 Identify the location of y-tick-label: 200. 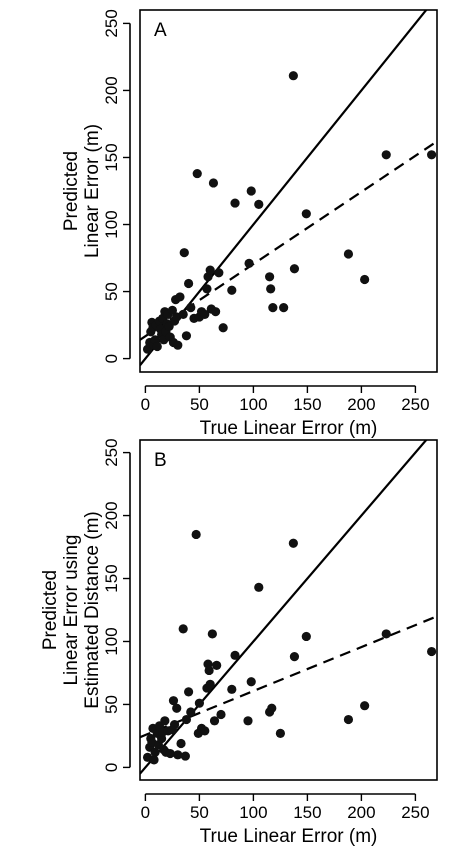
(111, 90).